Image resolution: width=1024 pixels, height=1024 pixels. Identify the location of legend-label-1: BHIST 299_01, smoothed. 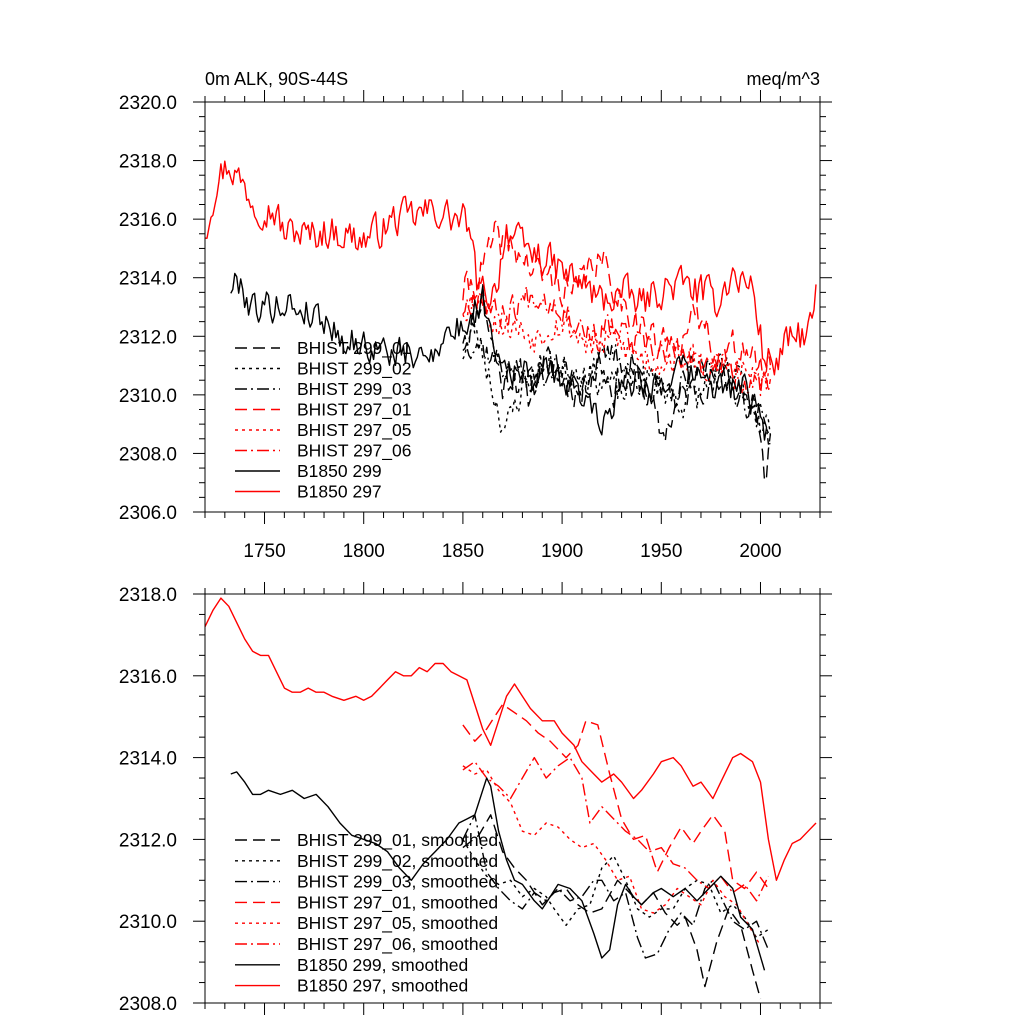
(397, 840).